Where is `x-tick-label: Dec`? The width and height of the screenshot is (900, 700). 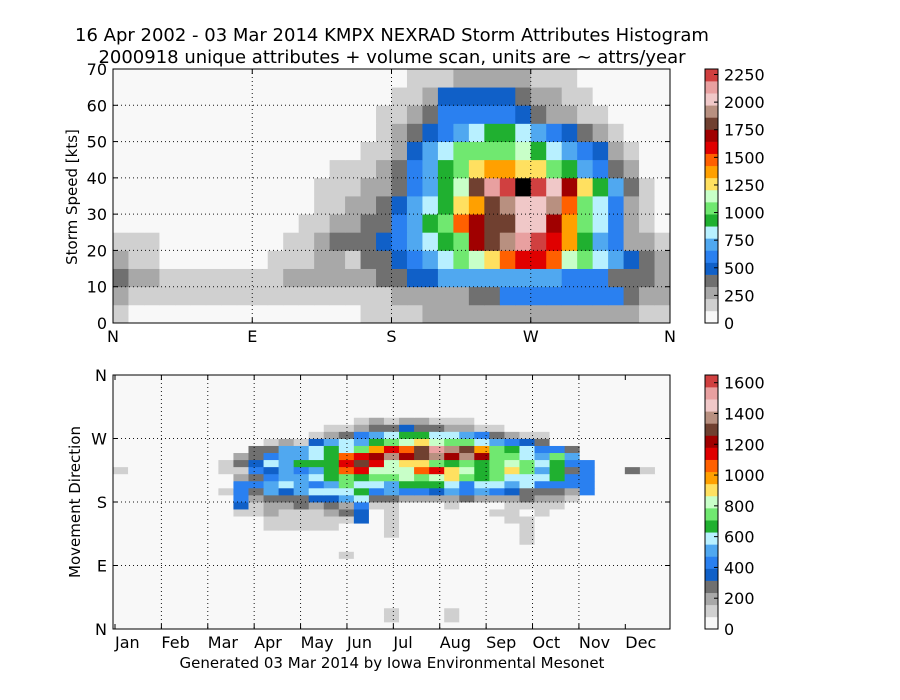 x-tick-label: Dec is located at coordinates (640, 642).